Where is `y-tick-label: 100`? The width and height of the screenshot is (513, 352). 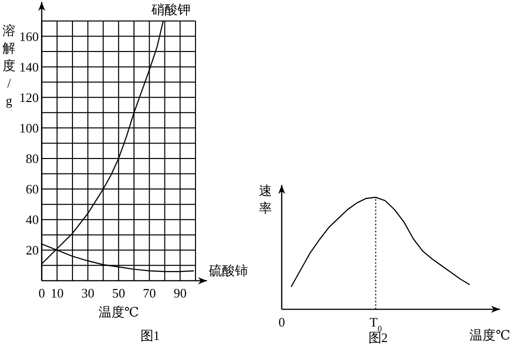 y-tick-label: 100 is located at coordinates (29, 128).